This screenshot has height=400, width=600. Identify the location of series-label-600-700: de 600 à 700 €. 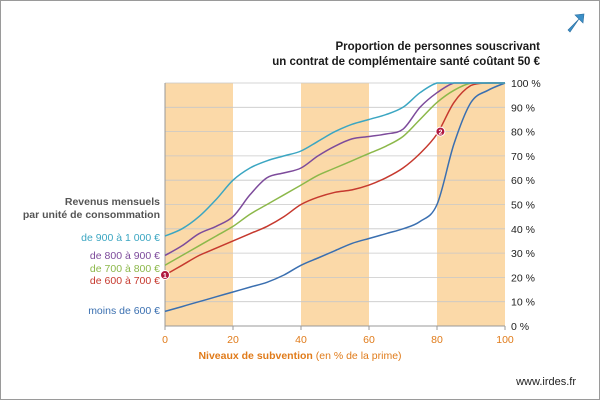
(124, 281).